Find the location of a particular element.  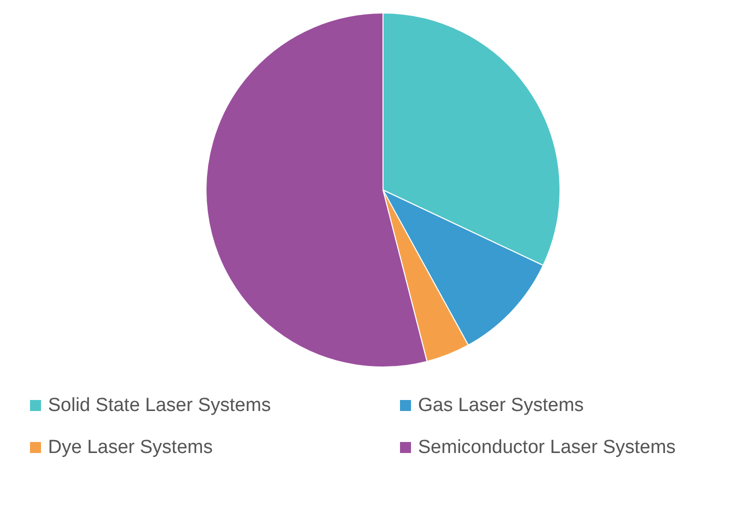

legend-label: Gas Laser Systems is located at coordinates (501, 405).